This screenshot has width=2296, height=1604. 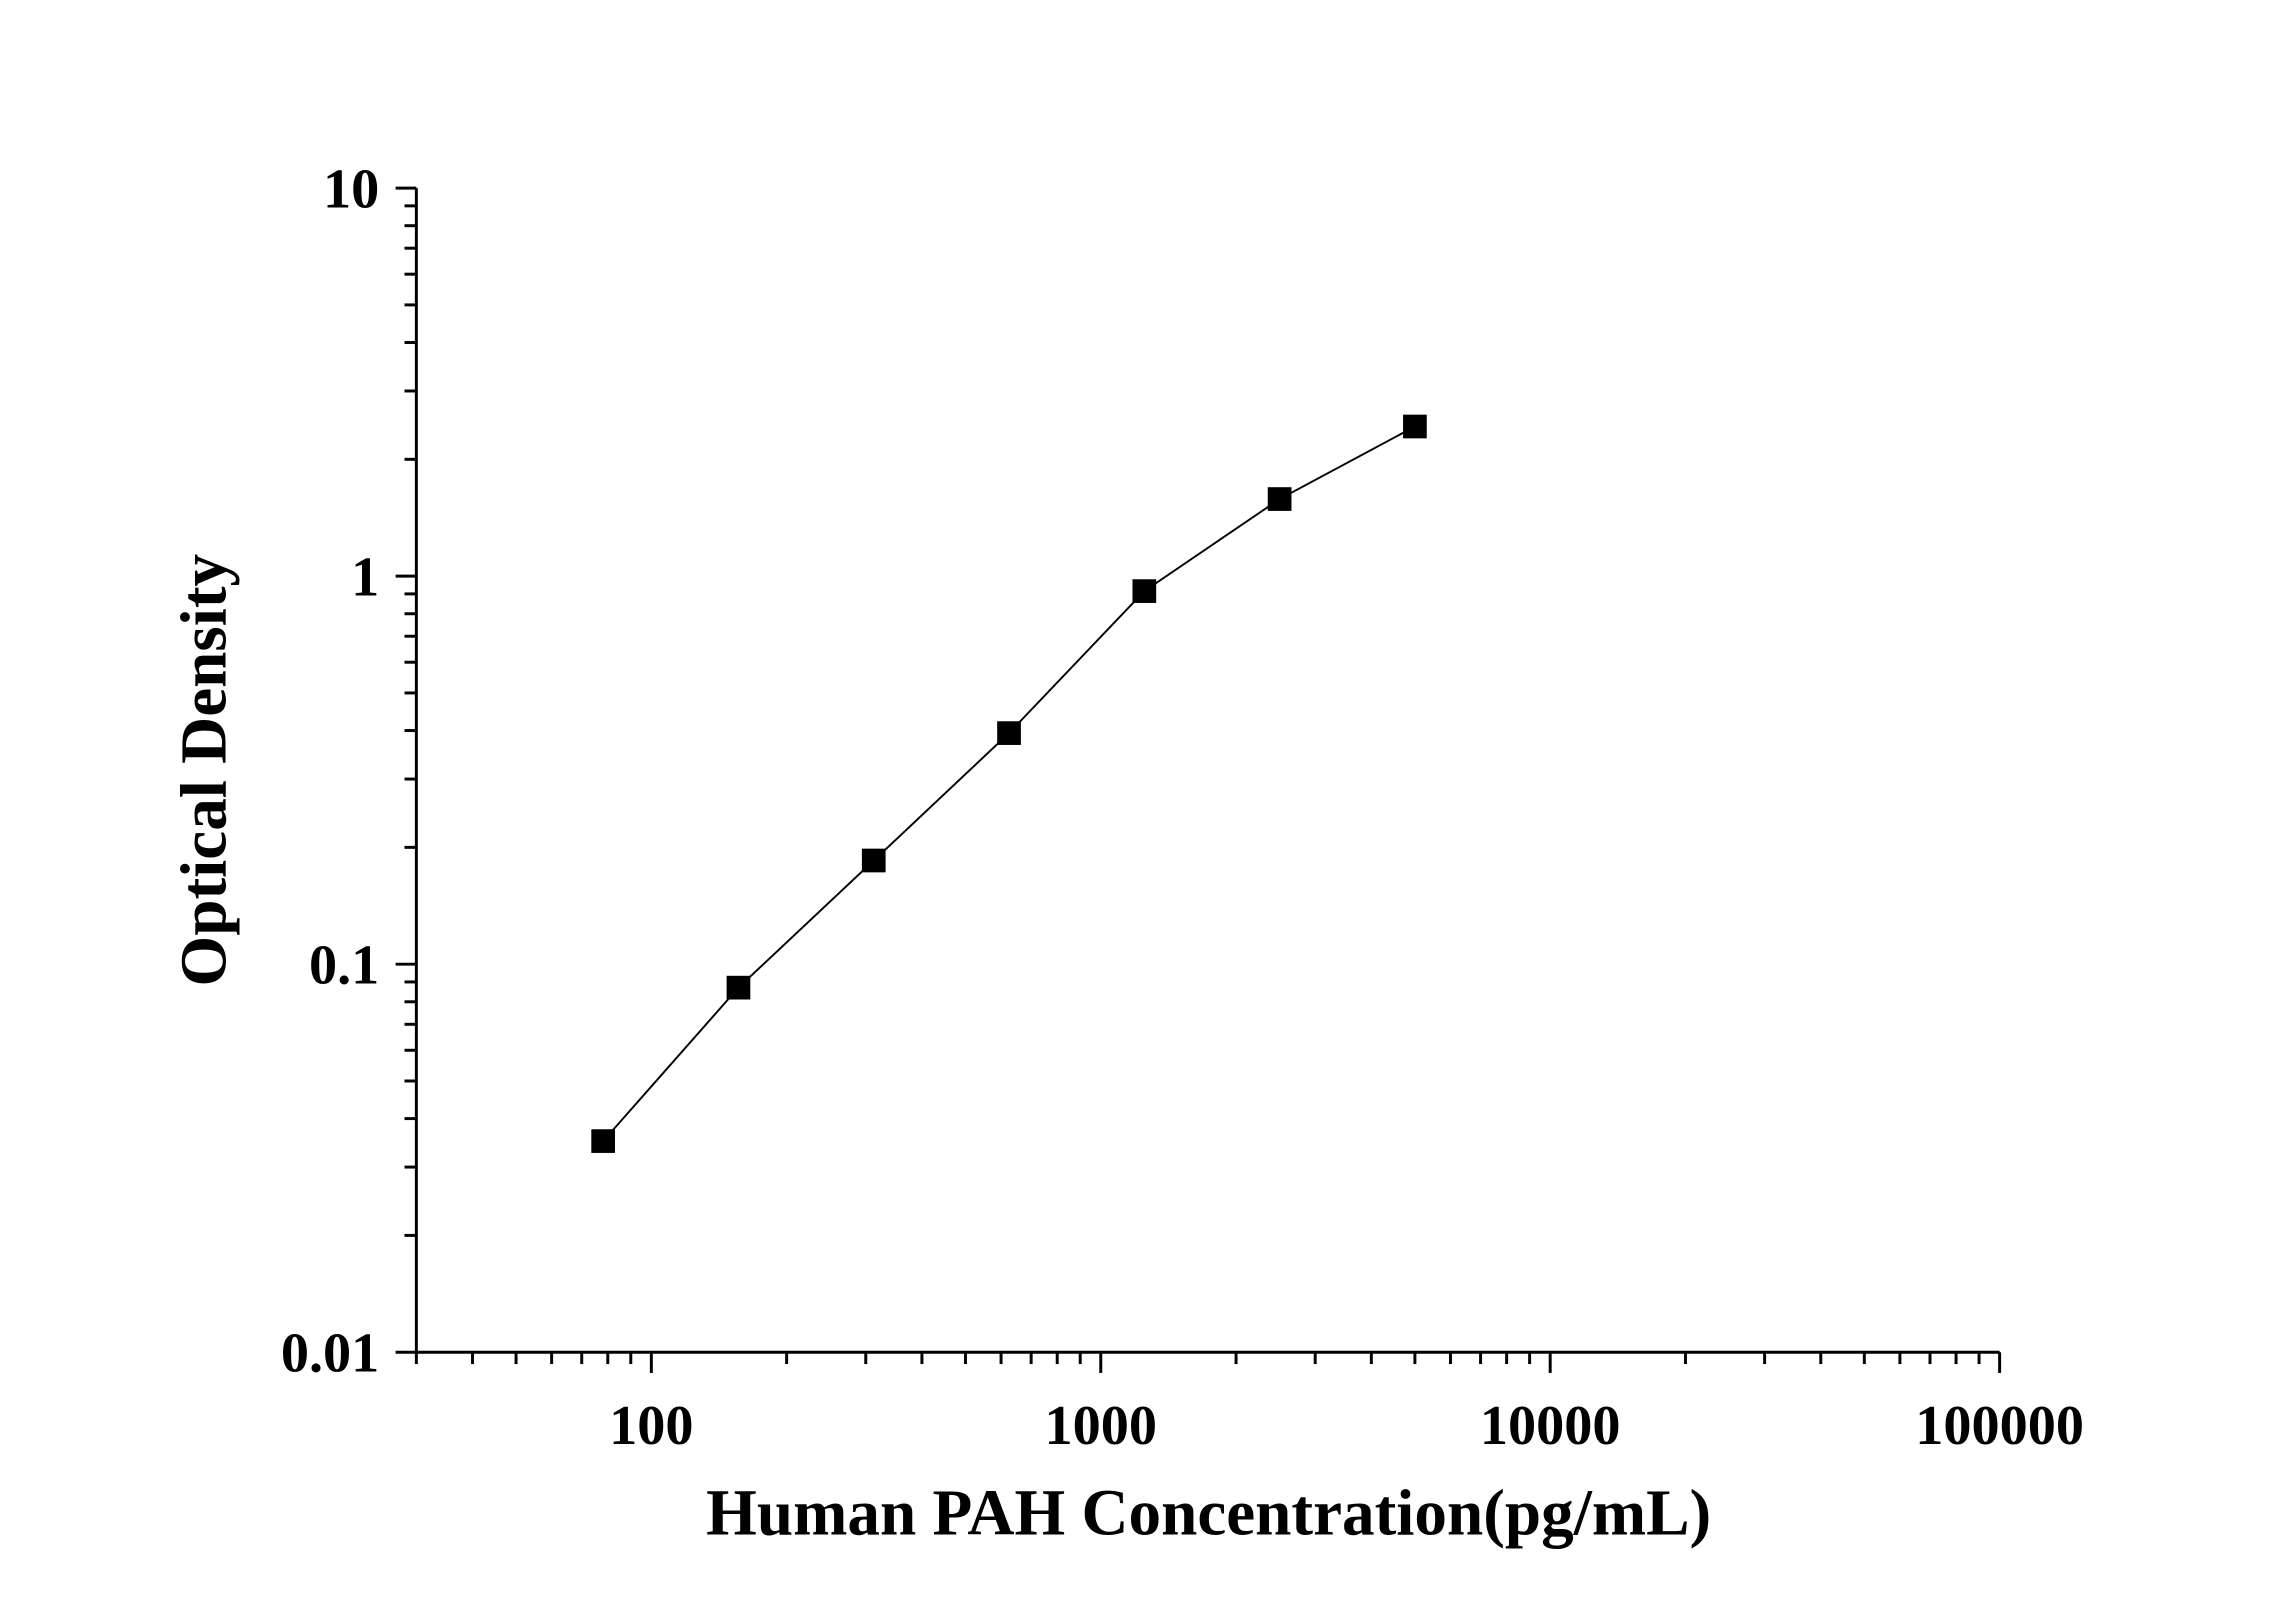 I want to click on y-axis-label: Optical Density, so click(x=204, y=770).